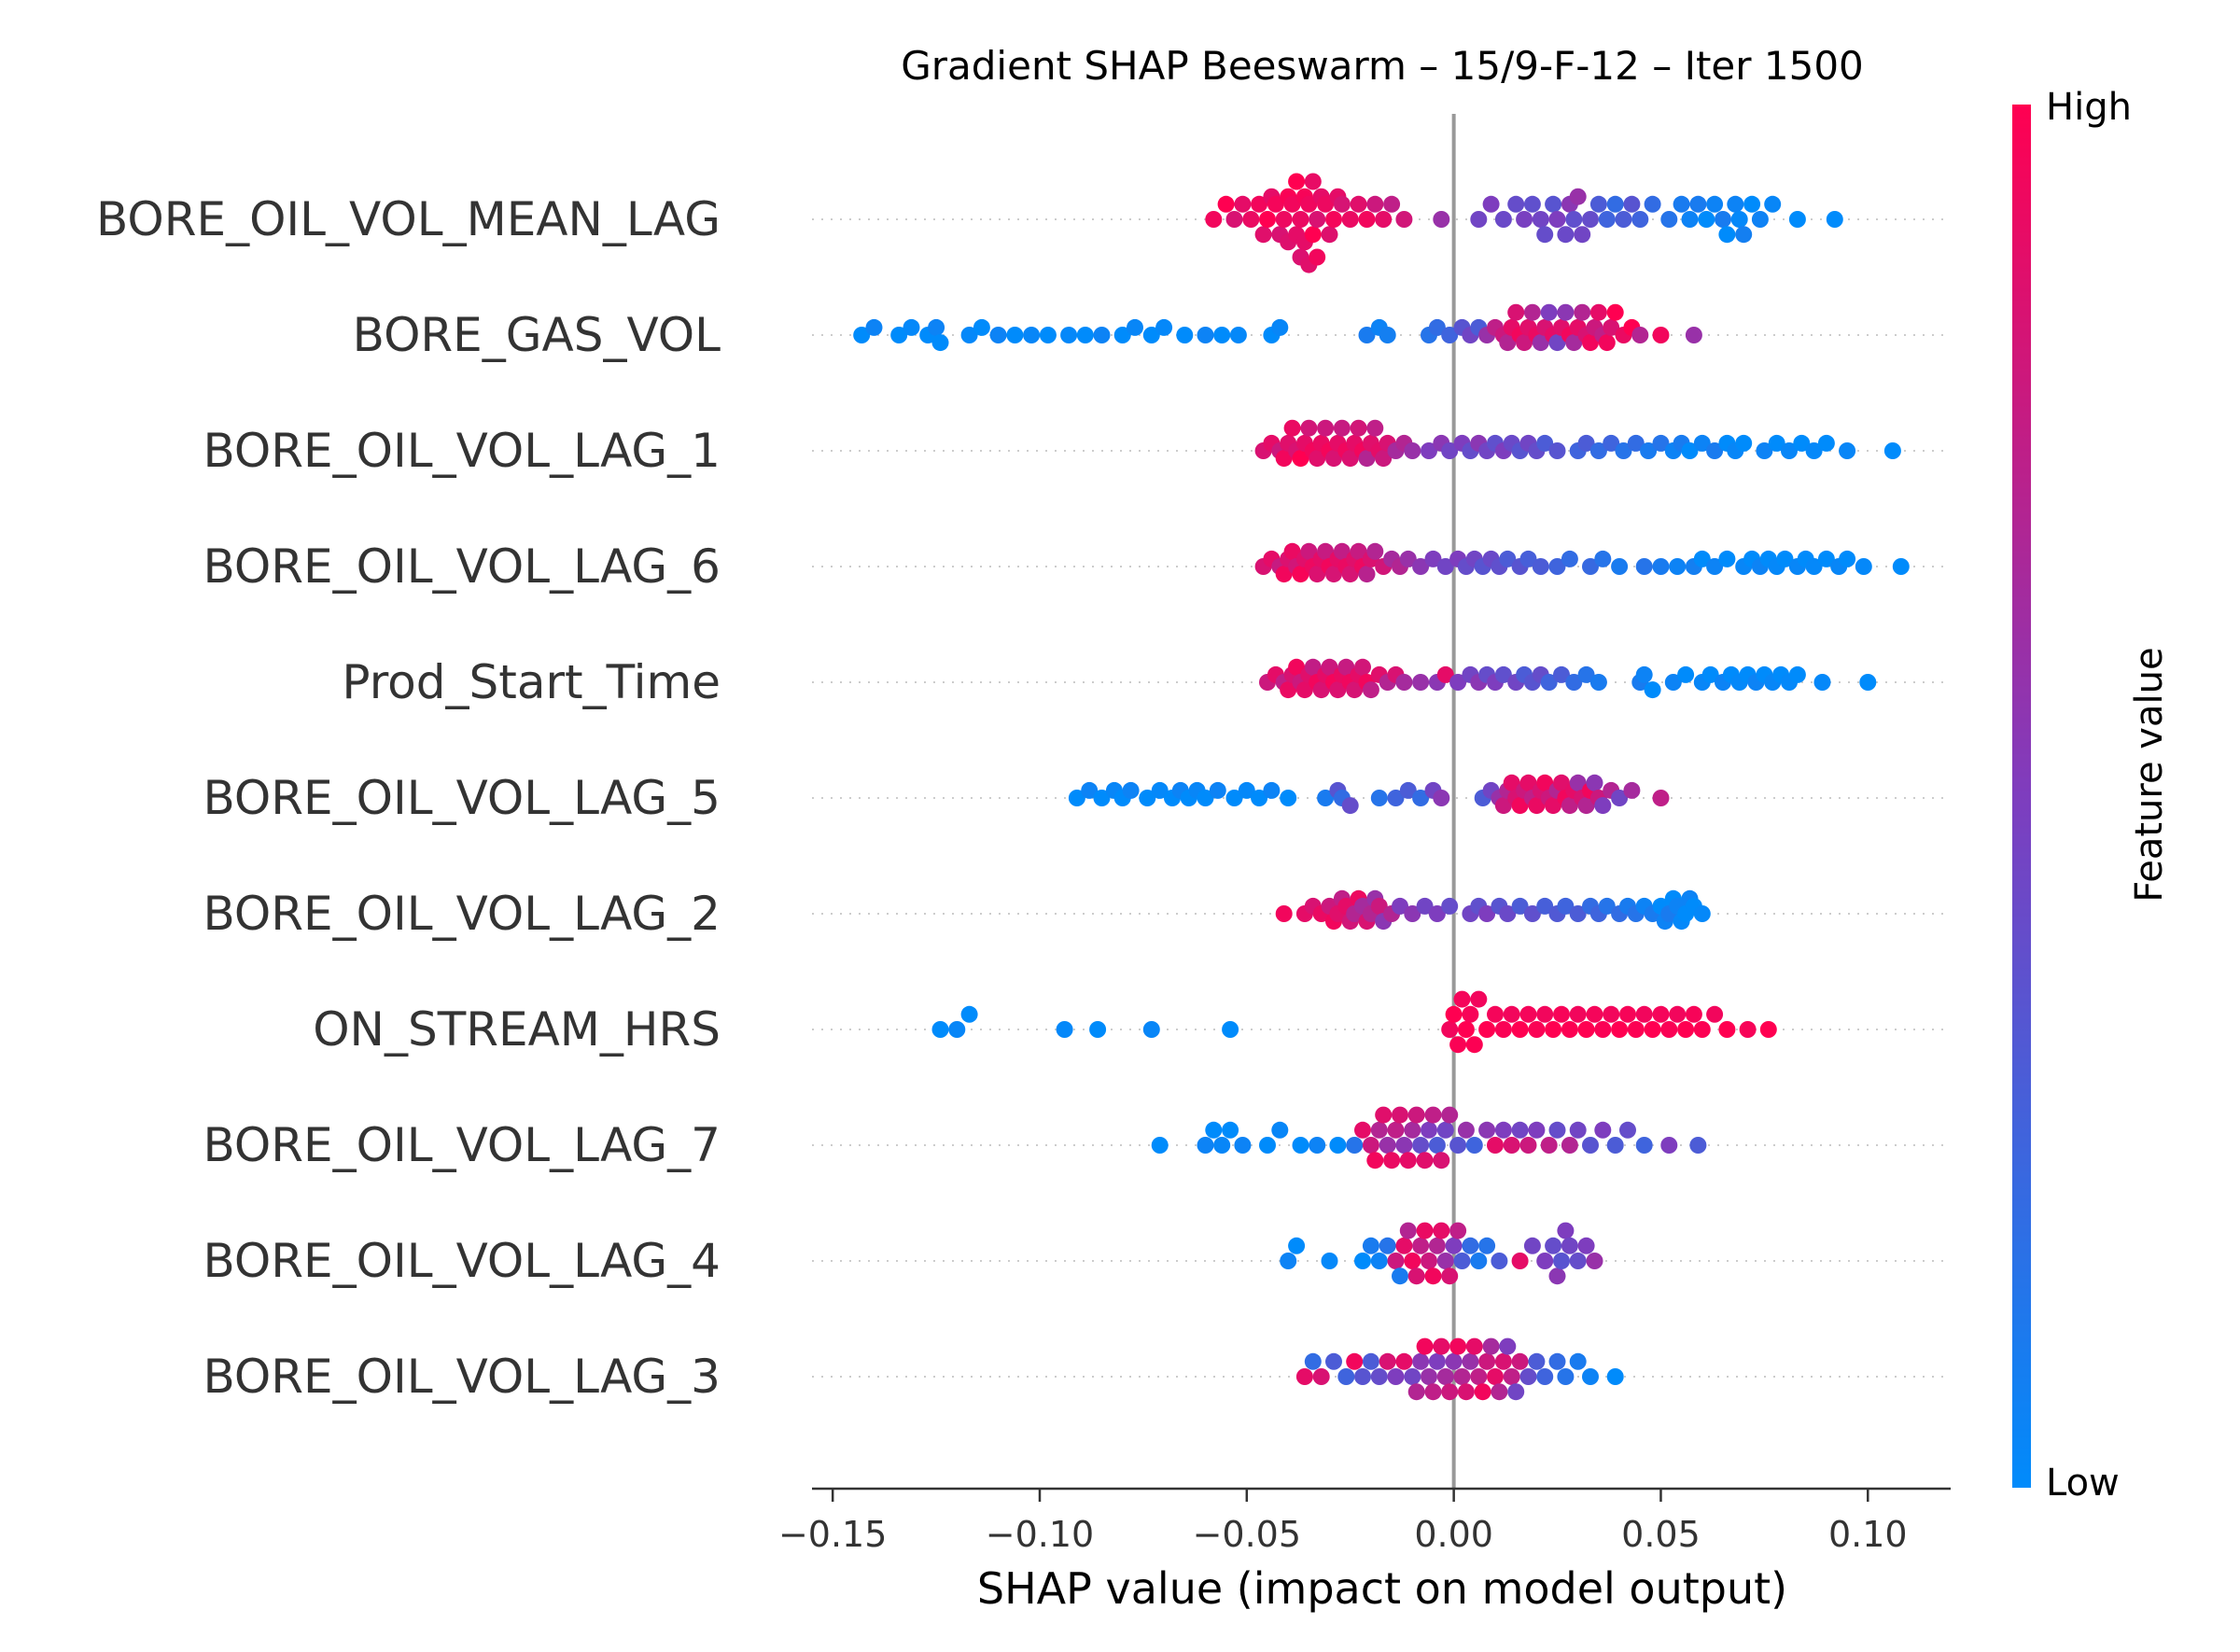 The image size is (2240, 1652). I want to click on x-tick-label: 0.10, so click(1868, 1534).